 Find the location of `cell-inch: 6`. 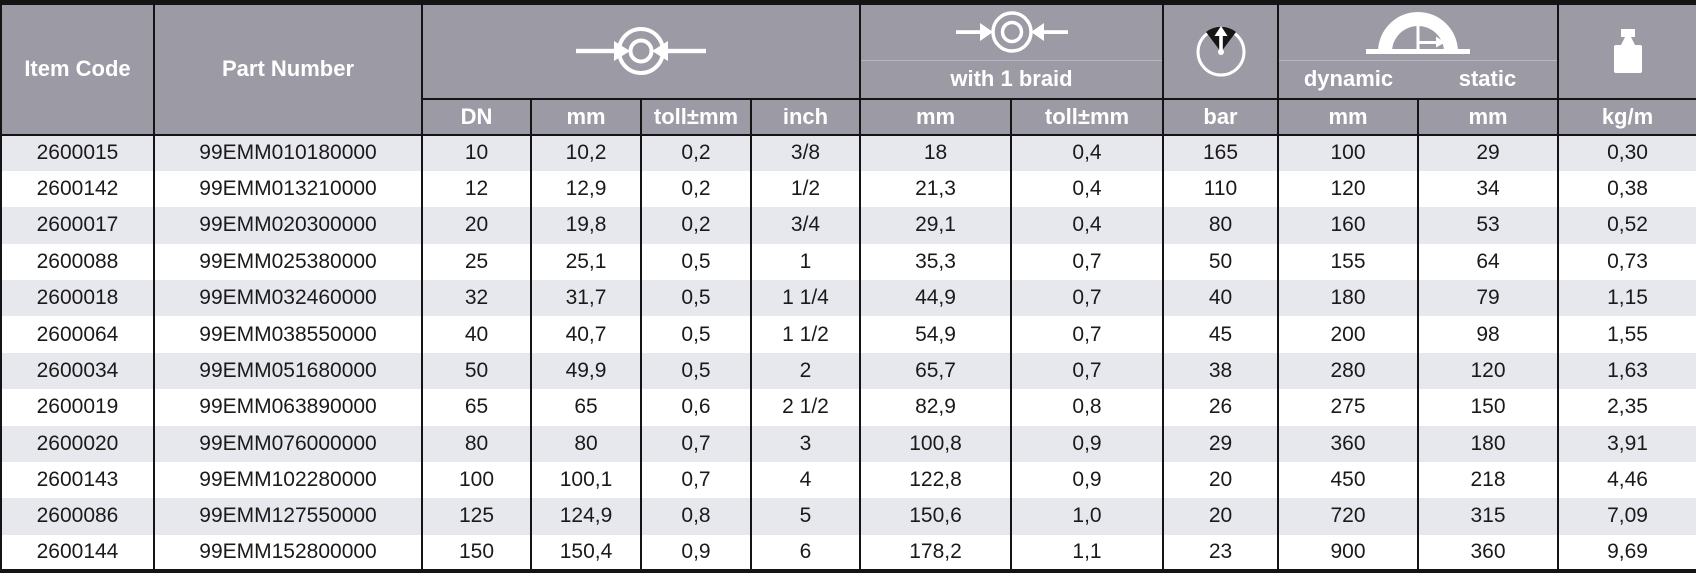

cell-inch: 6 is located at coordinates (805, 552).